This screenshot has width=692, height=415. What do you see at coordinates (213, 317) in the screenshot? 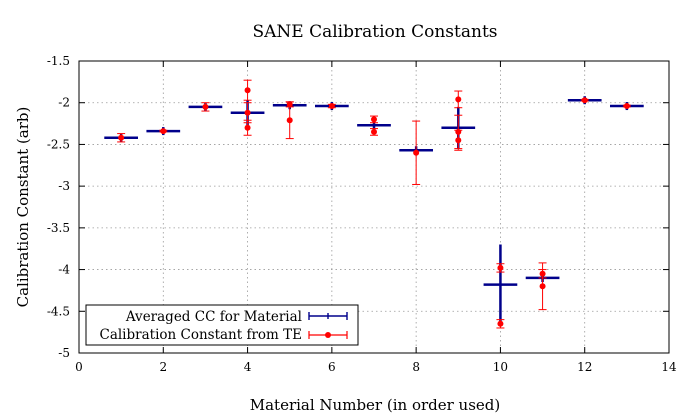
I see `legend-label-averaged: Averaged CC for Material` at bounding box center [213, 317].